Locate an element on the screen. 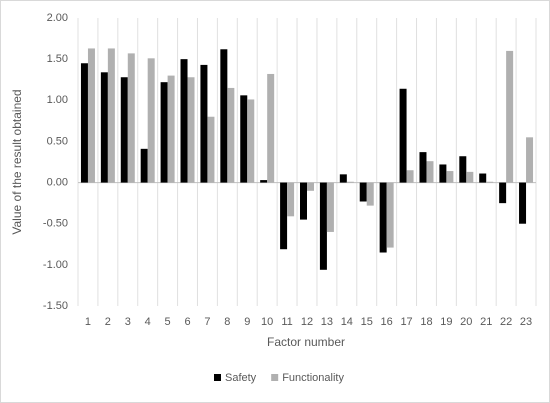  x-tick-label: 11 is located at coordinates (286, 322).